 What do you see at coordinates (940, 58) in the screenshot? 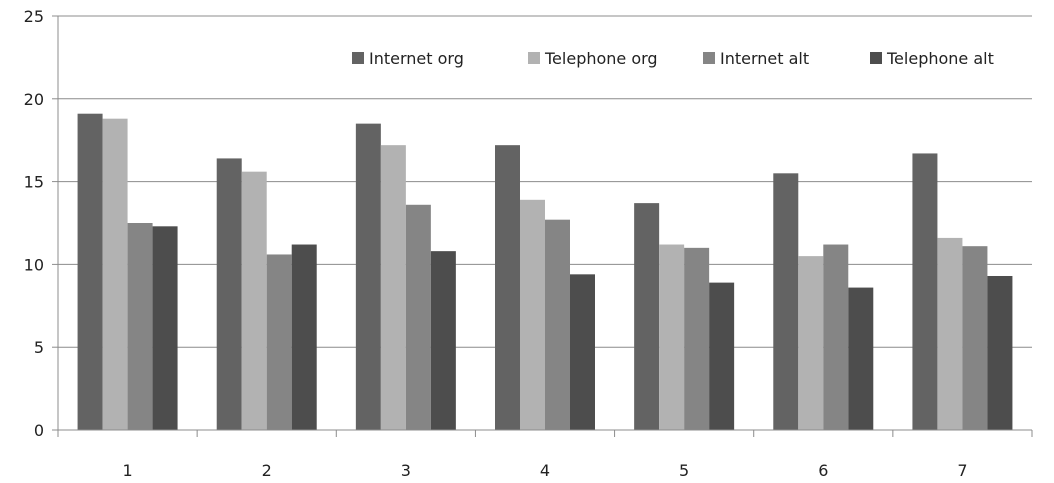
I see `legend-label: Telephone alt` at bounding box center [940, 58].